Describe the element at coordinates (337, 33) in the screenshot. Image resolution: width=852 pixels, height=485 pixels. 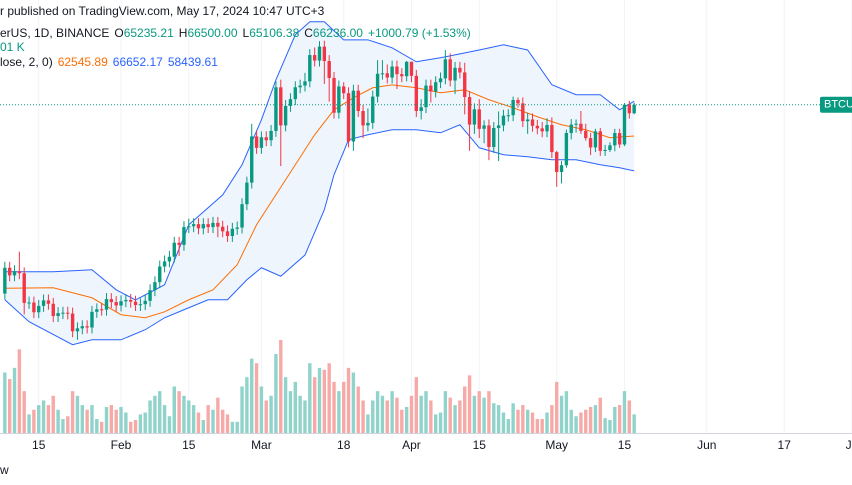
I see `ohlc-value: 66236.00` at that location.